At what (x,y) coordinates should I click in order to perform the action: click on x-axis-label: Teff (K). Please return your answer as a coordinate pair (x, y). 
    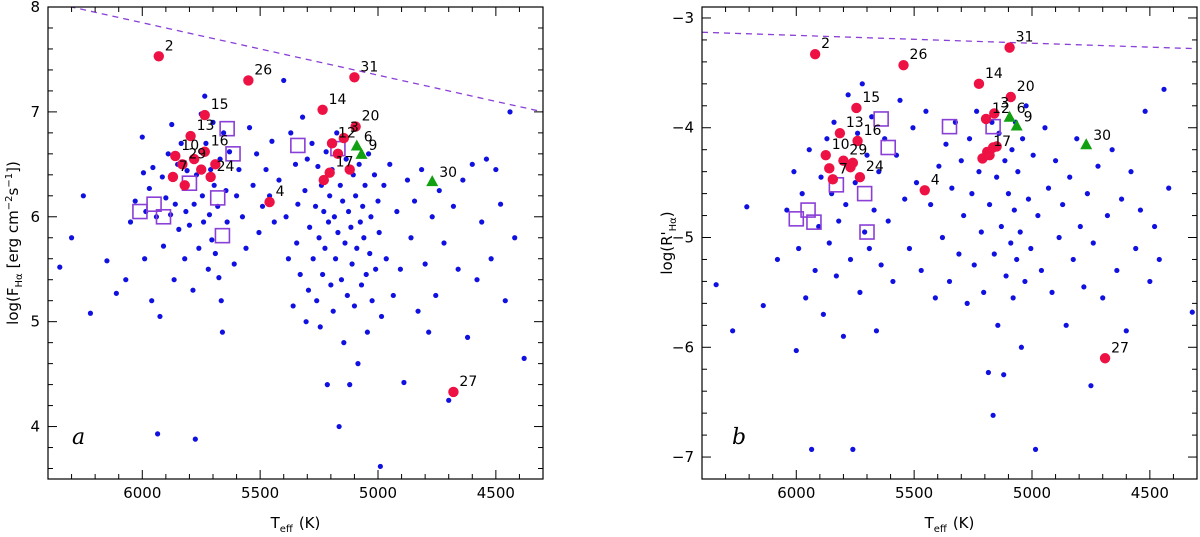
    Looking at the image, I should click on (949, 524).